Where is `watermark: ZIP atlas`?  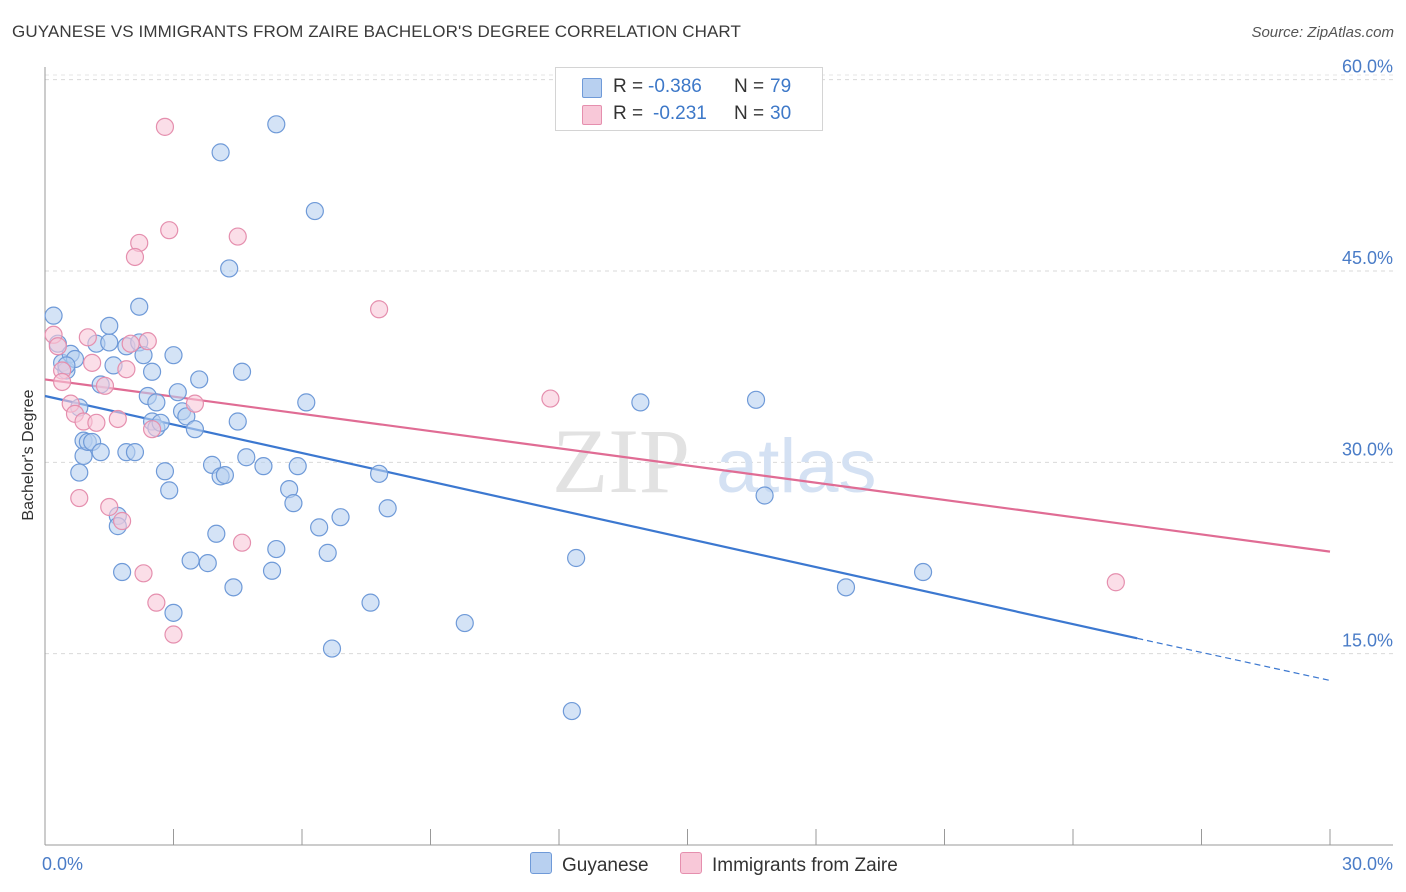
watermark: ZIP atlas is located at coordinates (714, 461).